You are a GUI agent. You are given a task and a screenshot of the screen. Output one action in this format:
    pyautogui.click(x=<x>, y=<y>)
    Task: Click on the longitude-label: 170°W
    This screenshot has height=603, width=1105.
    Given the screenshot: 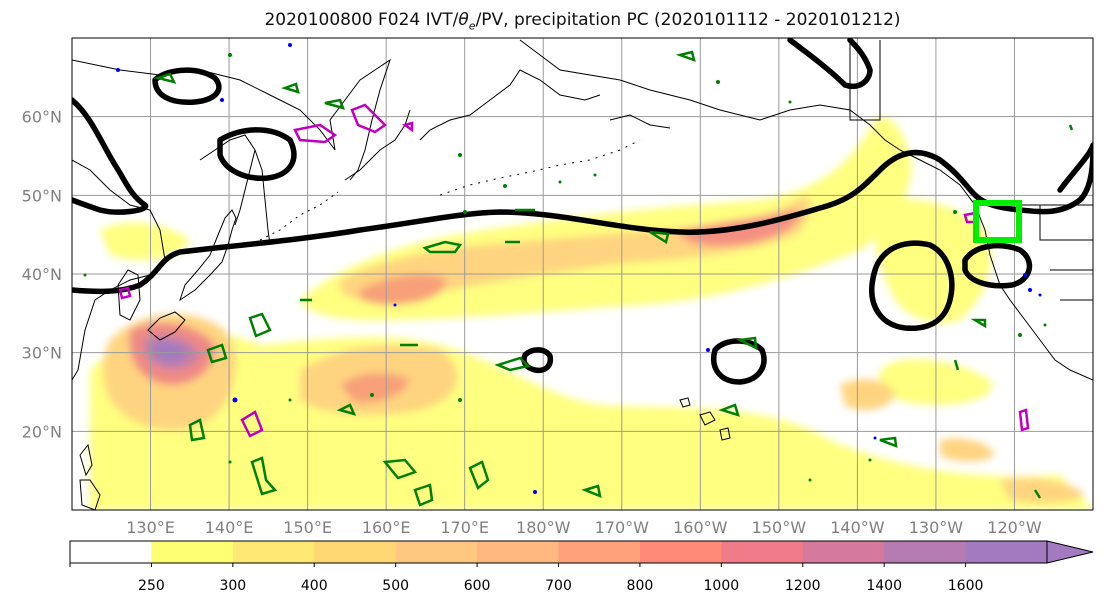 What is the action you would take?
    pyautogui.click(x=622, y=527)
    